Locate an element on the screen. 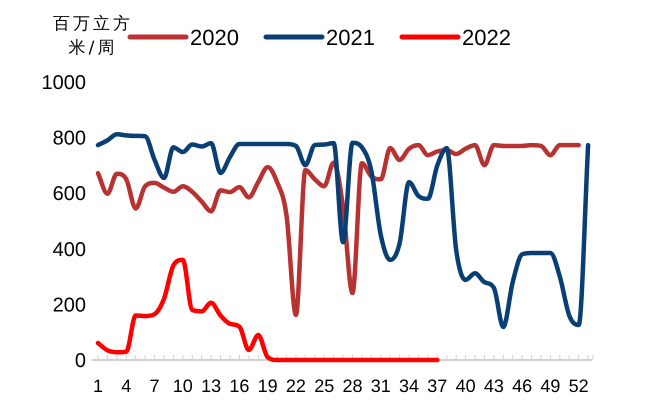  x-tick-label: 13 is located at coordinates (211, 386).